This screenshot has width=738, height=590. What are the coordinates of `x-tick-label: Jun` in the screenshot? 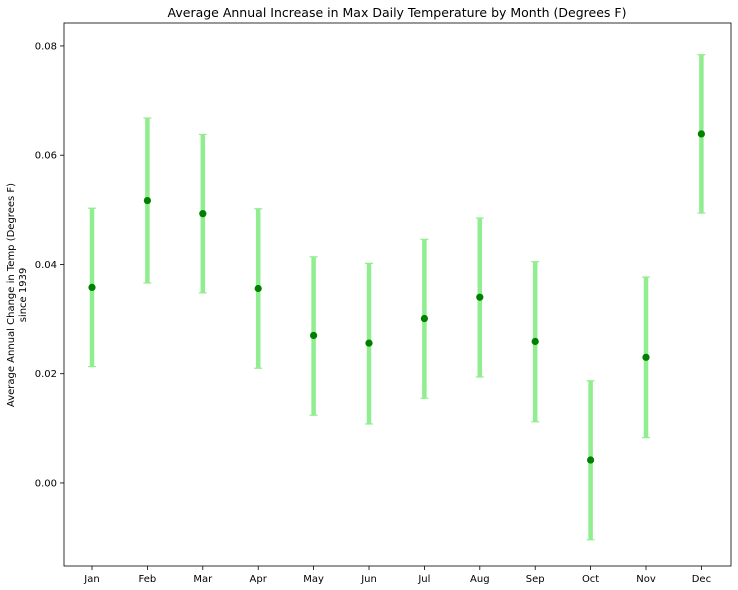 It's located at (368, 579).